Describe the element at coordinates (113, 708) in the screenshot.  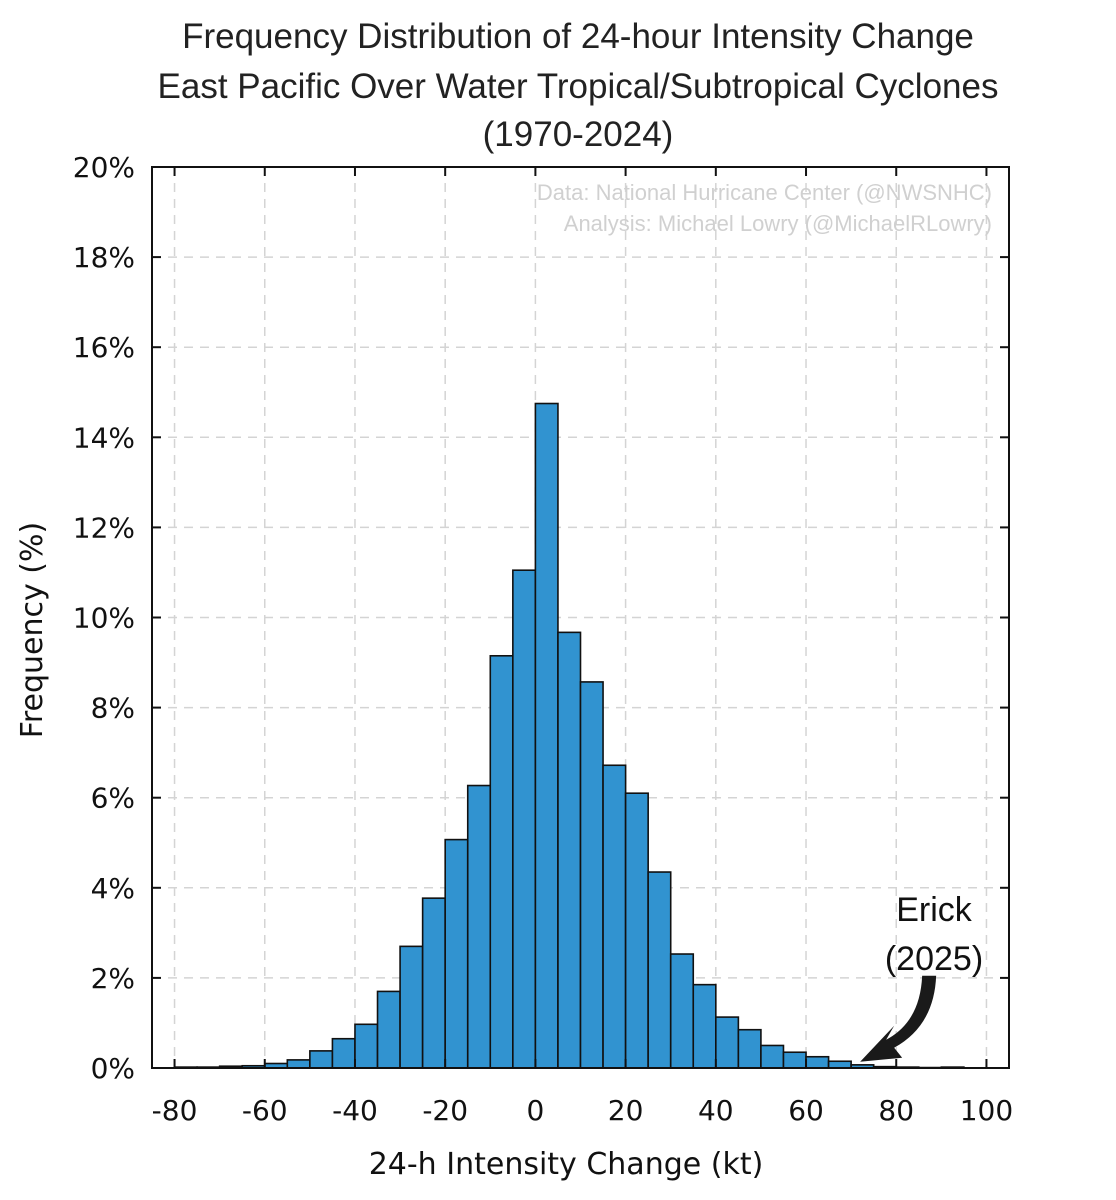
I see `y-tick-label: 8%` at that location.